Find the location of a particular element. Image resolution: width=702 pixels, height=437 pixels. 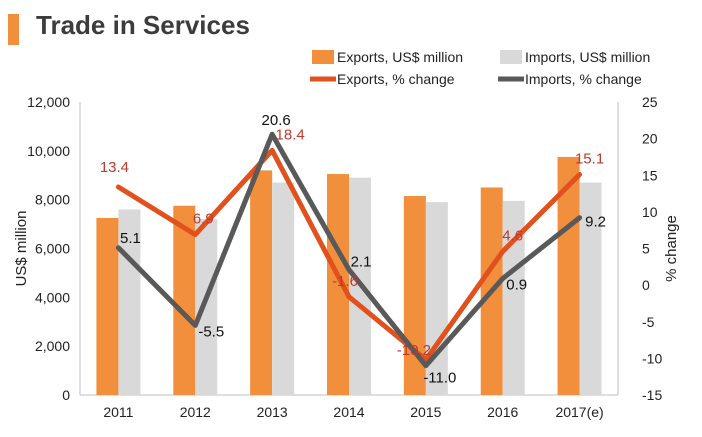

exports-change-label-2017(e): 15.1 is located at coordinates (589, 159).